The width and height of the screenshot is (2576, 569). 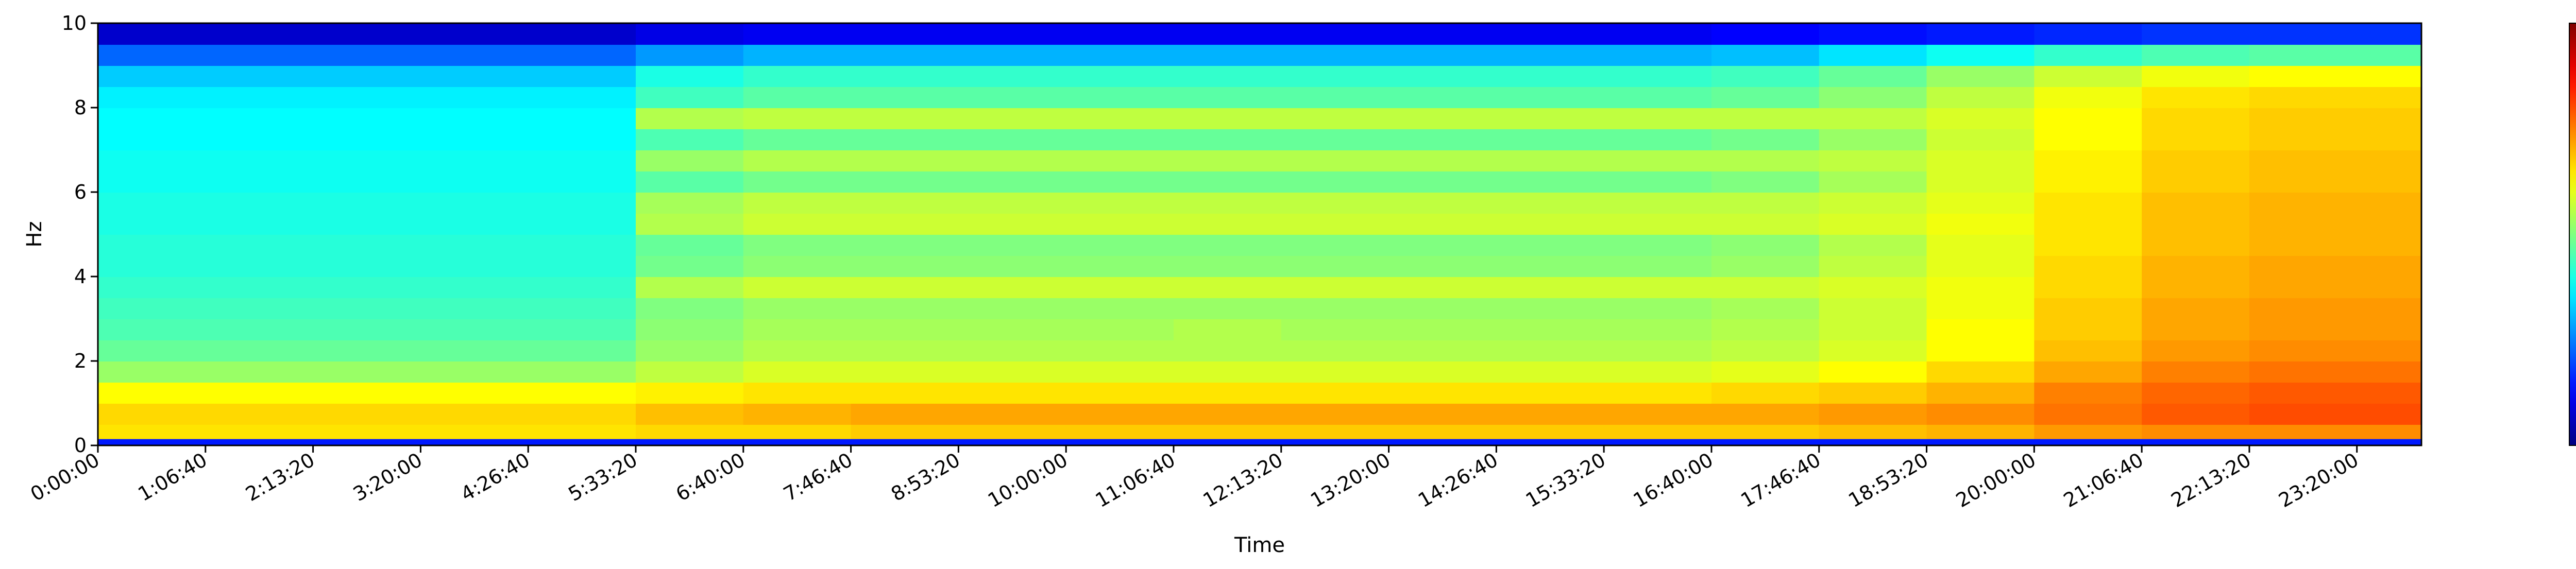 What do you see at coordinates (80, 276) in the screenshot?
I see `y-tick-label: 4` at bounding box center [80, 276].